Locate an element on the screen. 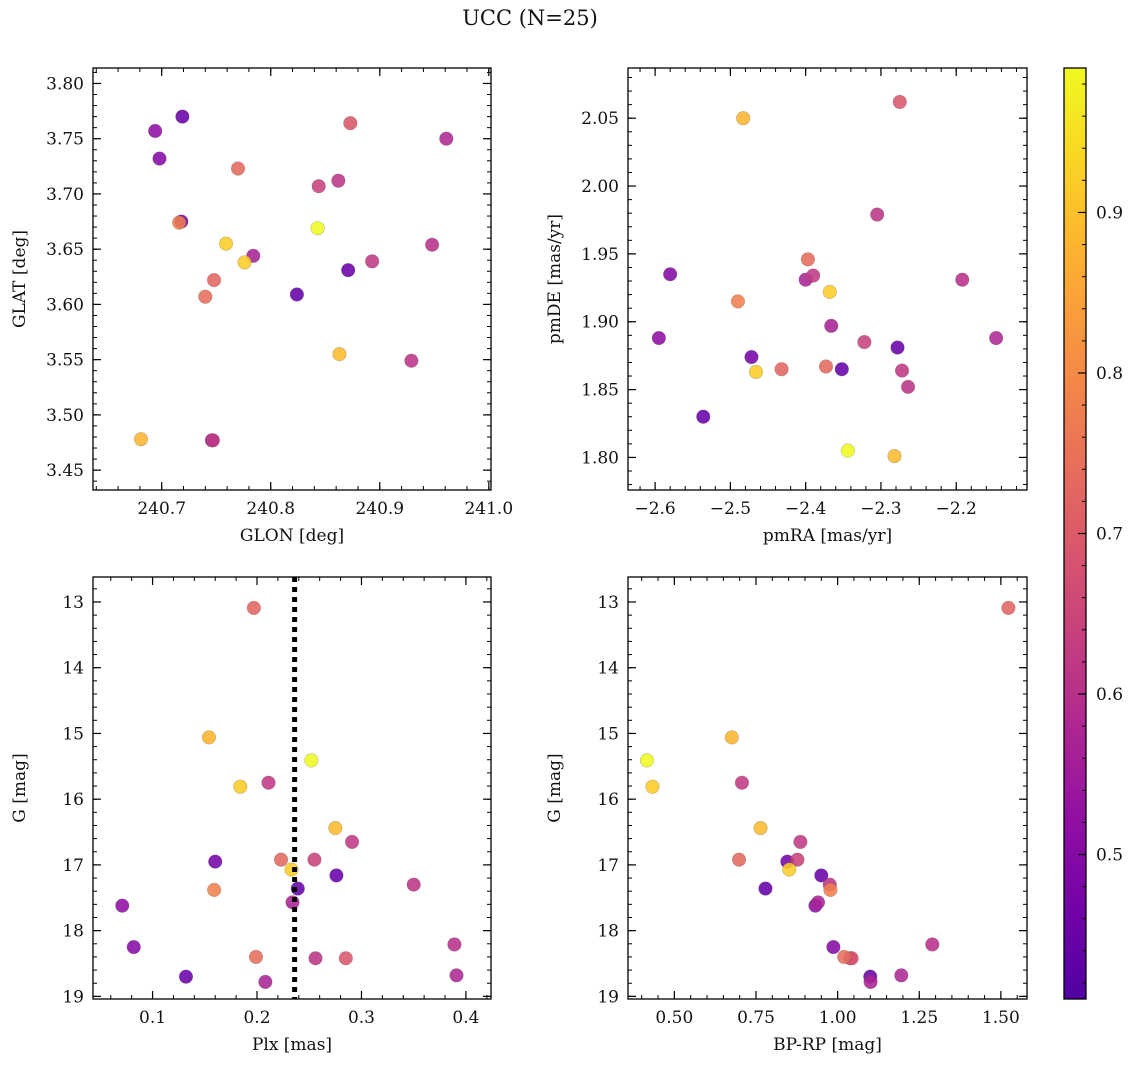 This screenshot has height=1067, width=1136. colorbar: 0.5 0.6 0.7 0.8 0.9 is located at coordinates (1093, 533).